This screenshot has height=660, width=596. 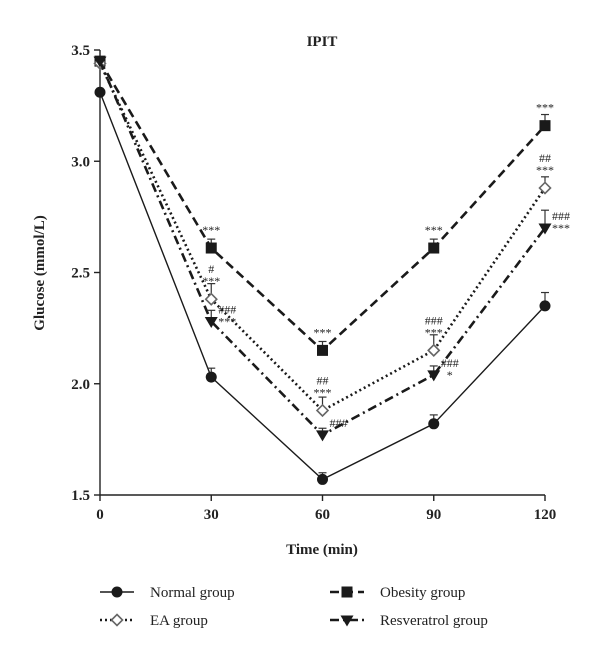 I want to click on y-tick-label: 2.5, so click(x=80, y=274).